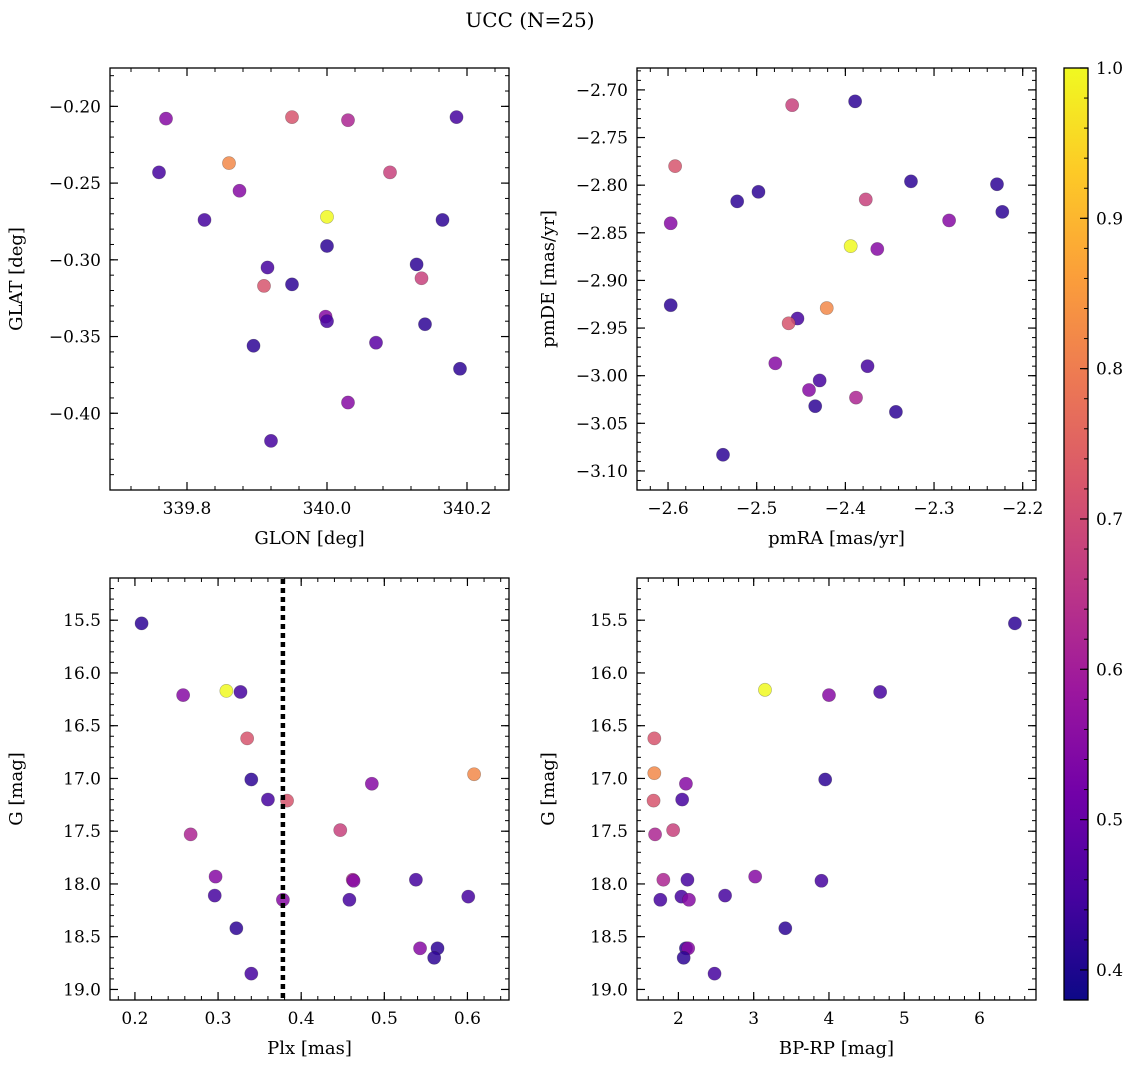 The height and width of the screenshot is (1067, 1136). Describe the element at coordinates (1109, 971) in the screenshot. I see `colorbar-tick-label: 0.4` at that location.